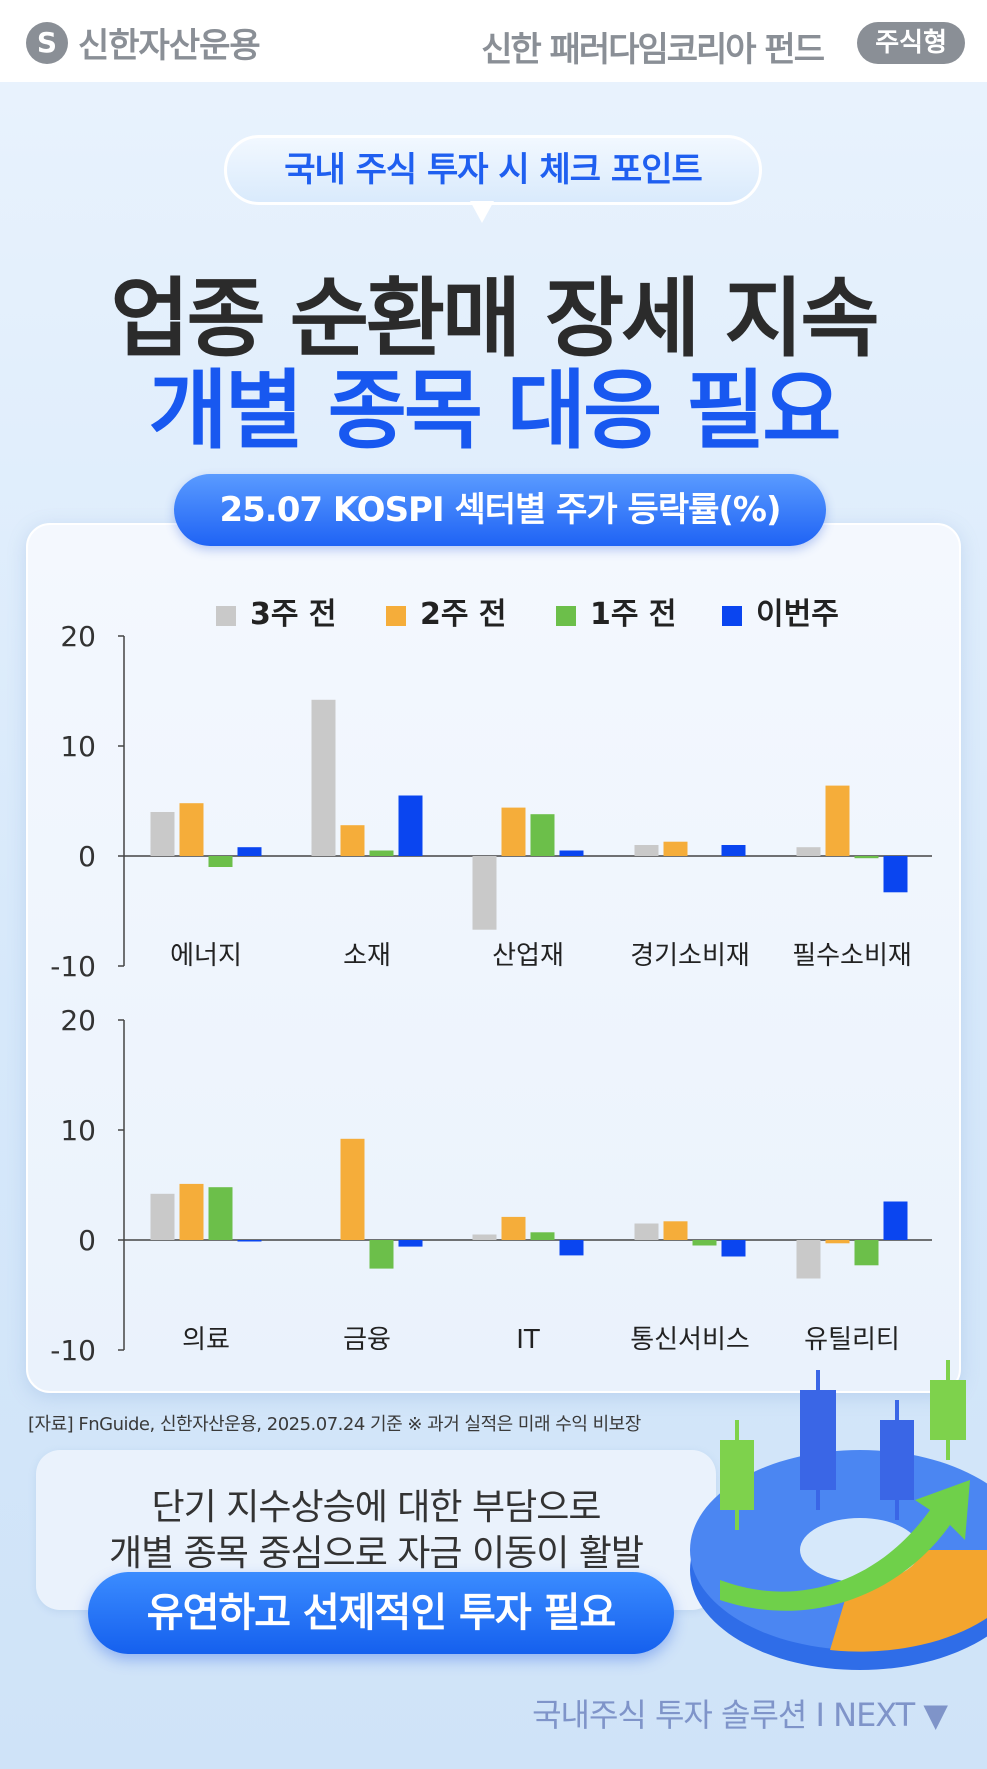  I want to click on category-label: 산업재, so click(528, 956).